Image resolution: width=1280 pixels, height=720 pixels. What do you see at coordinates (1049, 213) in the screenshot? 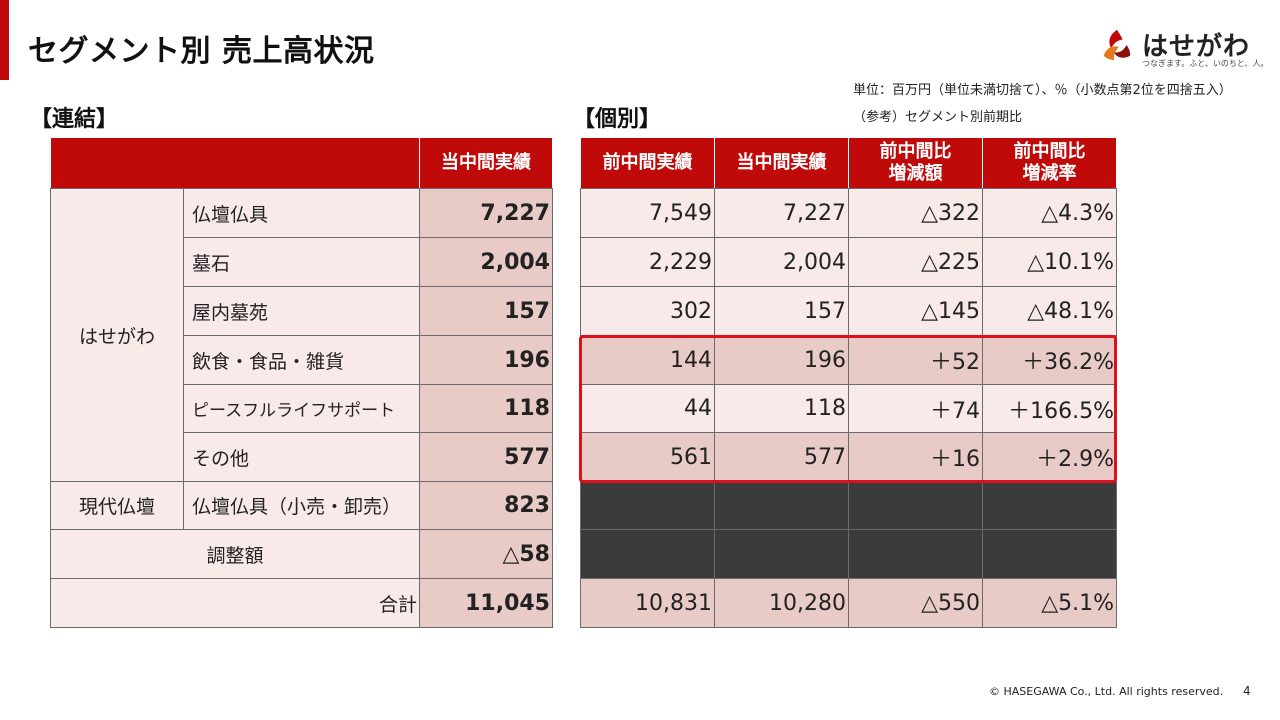
I see `individual-cell: △4.3%` at bounding box center [1049, 213].